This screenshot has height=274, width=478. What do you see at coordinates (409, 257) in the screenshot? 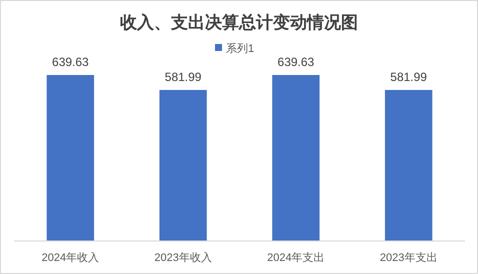
I see `x-tick-label: 2023年支出` at bounding box center [409, 257].